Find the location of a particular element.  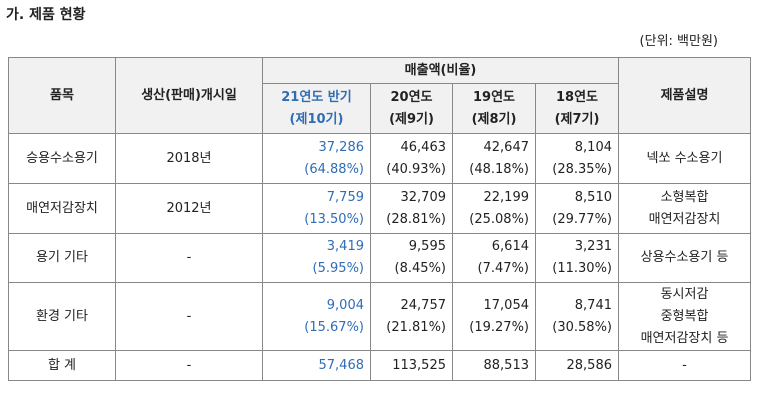

desc-cell: - is located at coordinates (684, 365).